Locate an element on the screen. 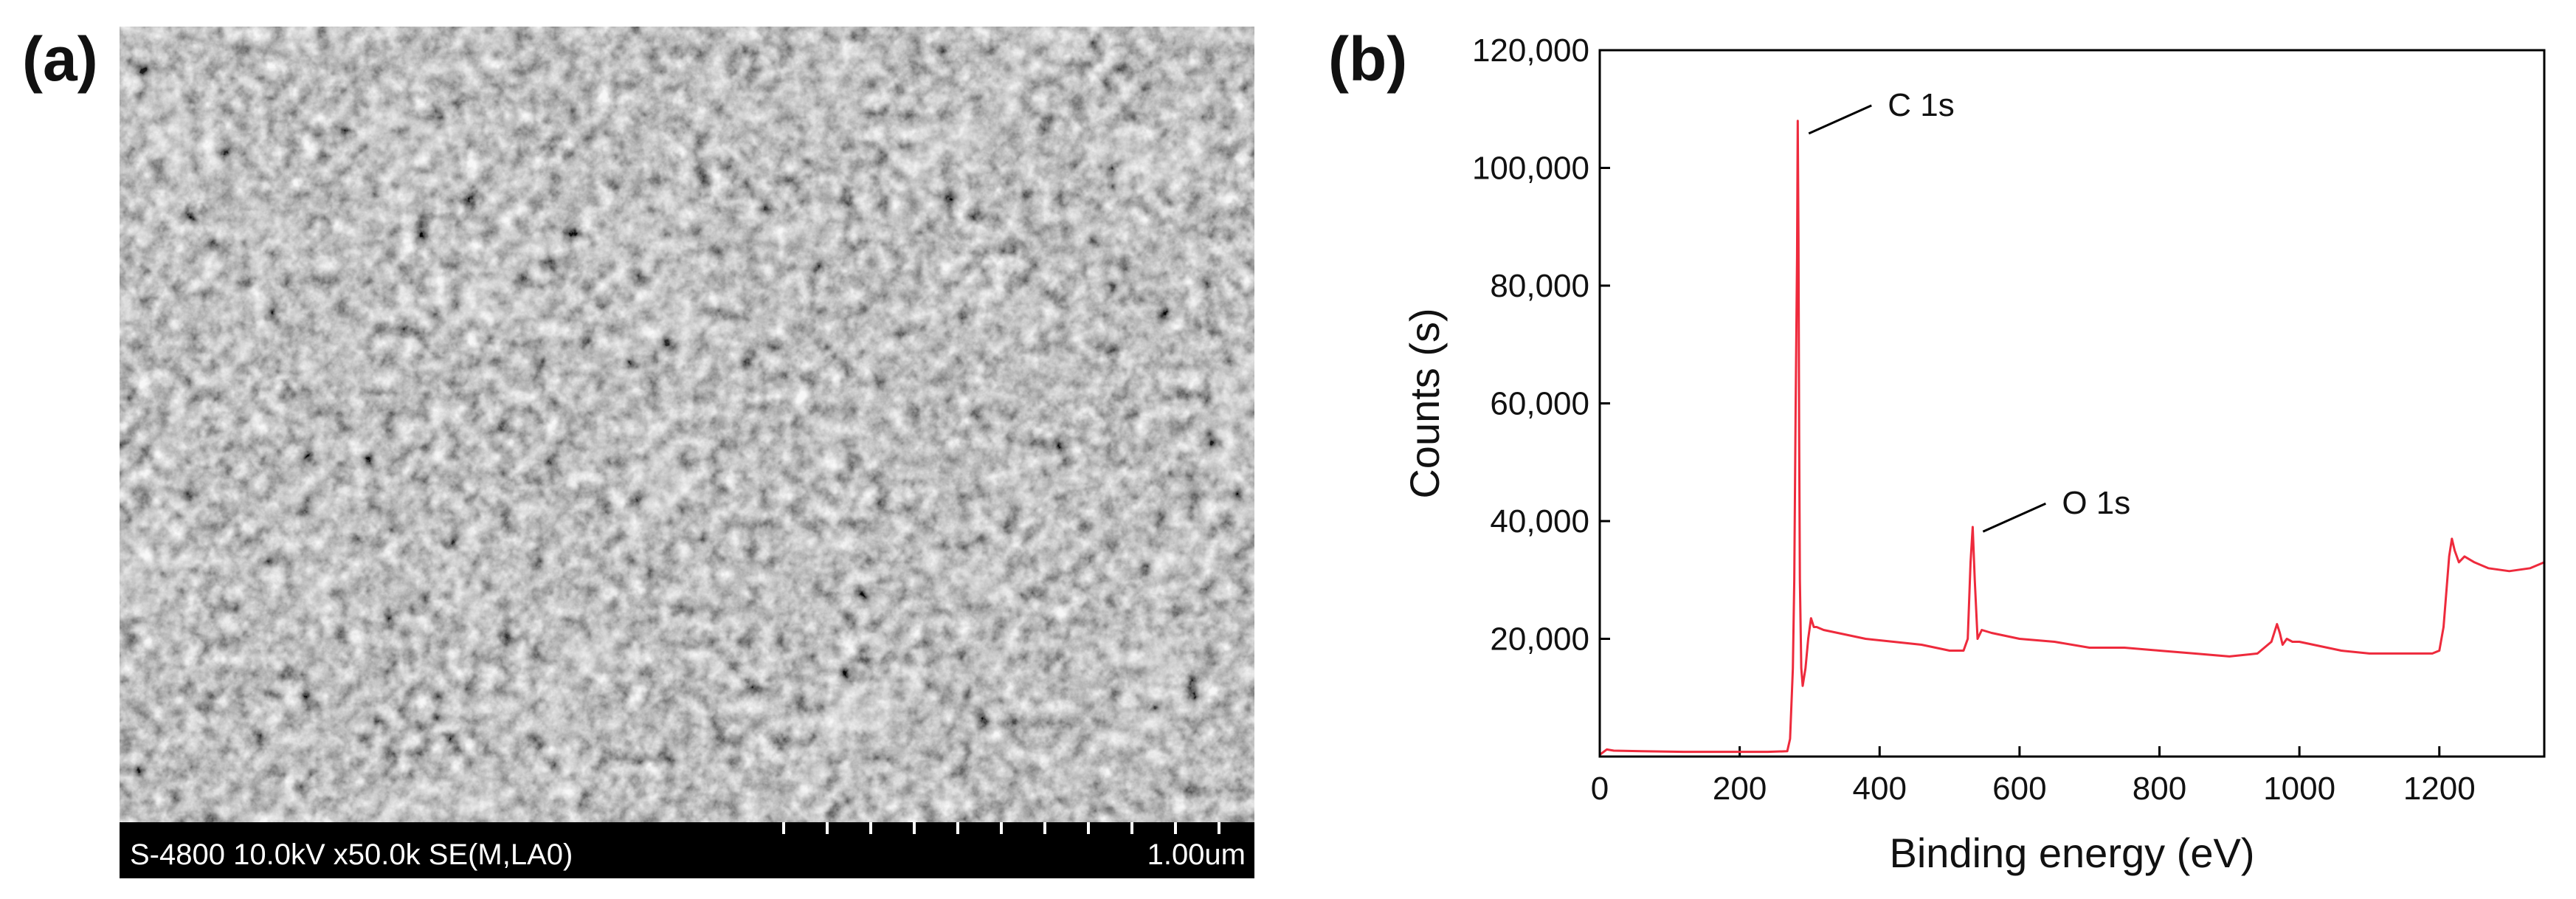  y-tick-label: 80,000 is located at coordinates (1539, 286).